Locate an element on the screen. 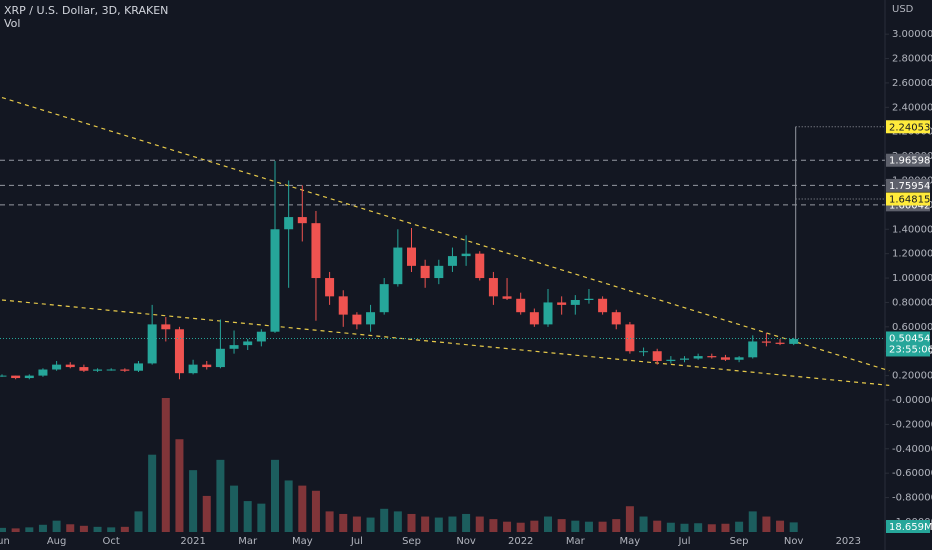  x-tick-label: May is located at coordinates (630, 541).